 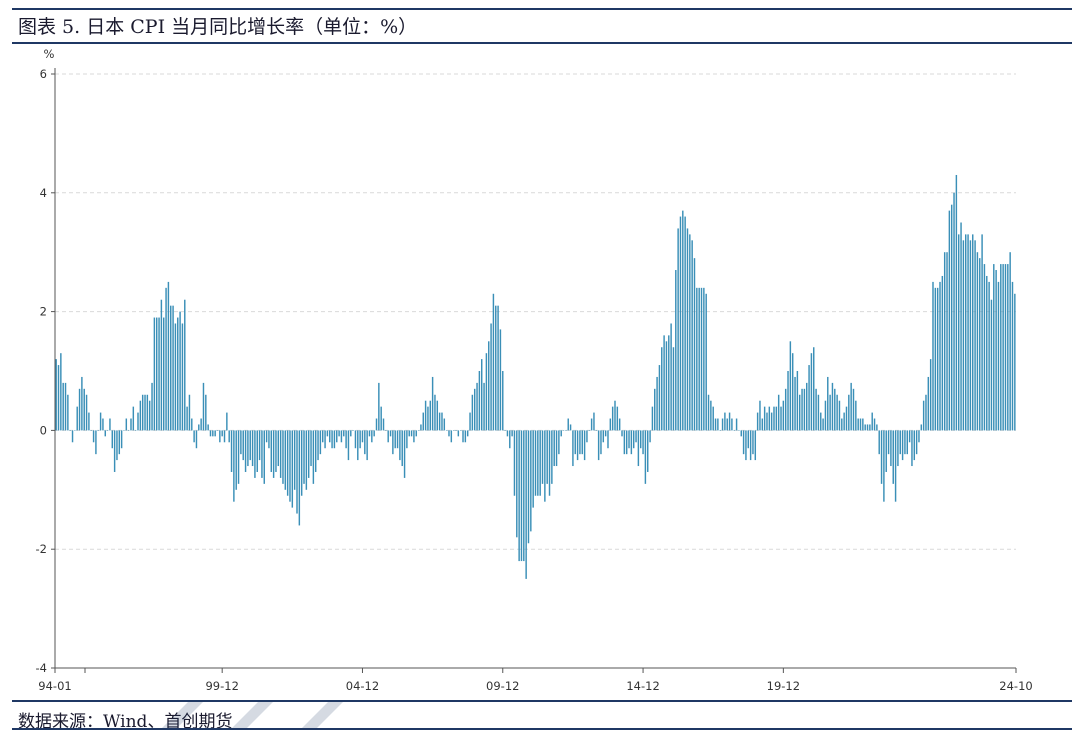 I want to click on y-tick-label: 4, so click(x=43, y=193).